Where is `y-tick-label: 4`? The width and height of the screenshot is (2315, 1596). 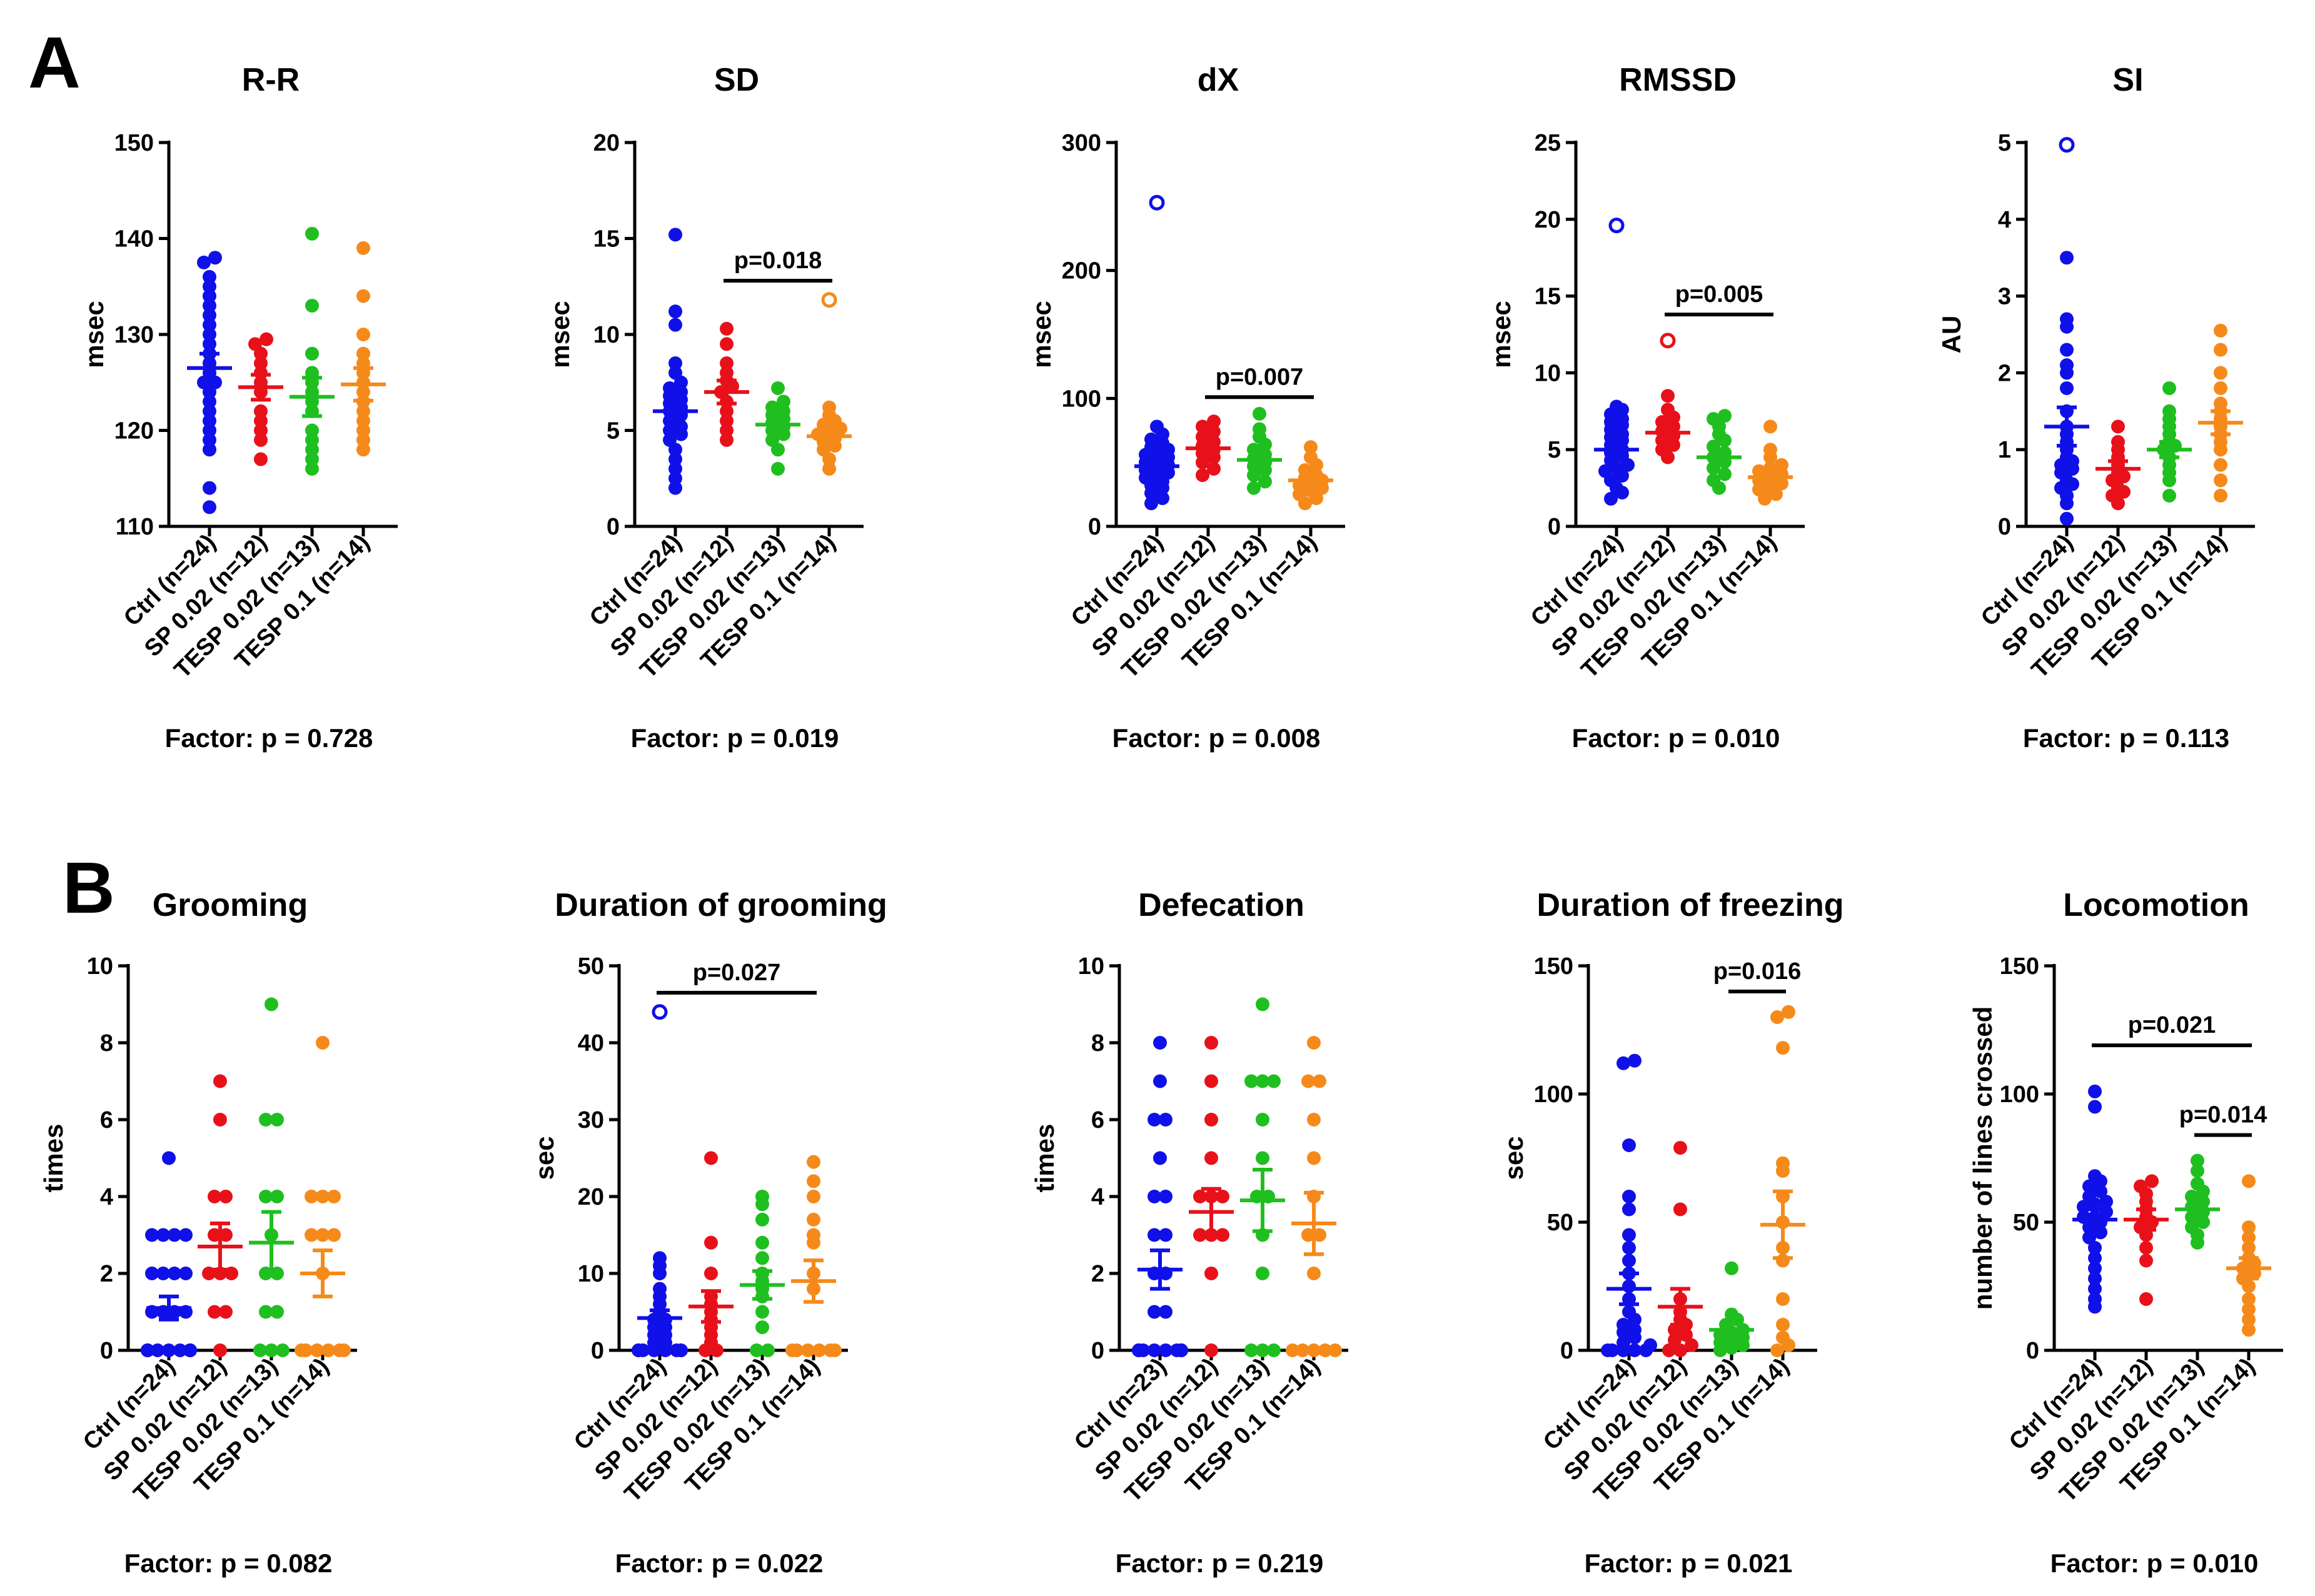
y-tick-label: 4 is located at coordinates (2005, 220).